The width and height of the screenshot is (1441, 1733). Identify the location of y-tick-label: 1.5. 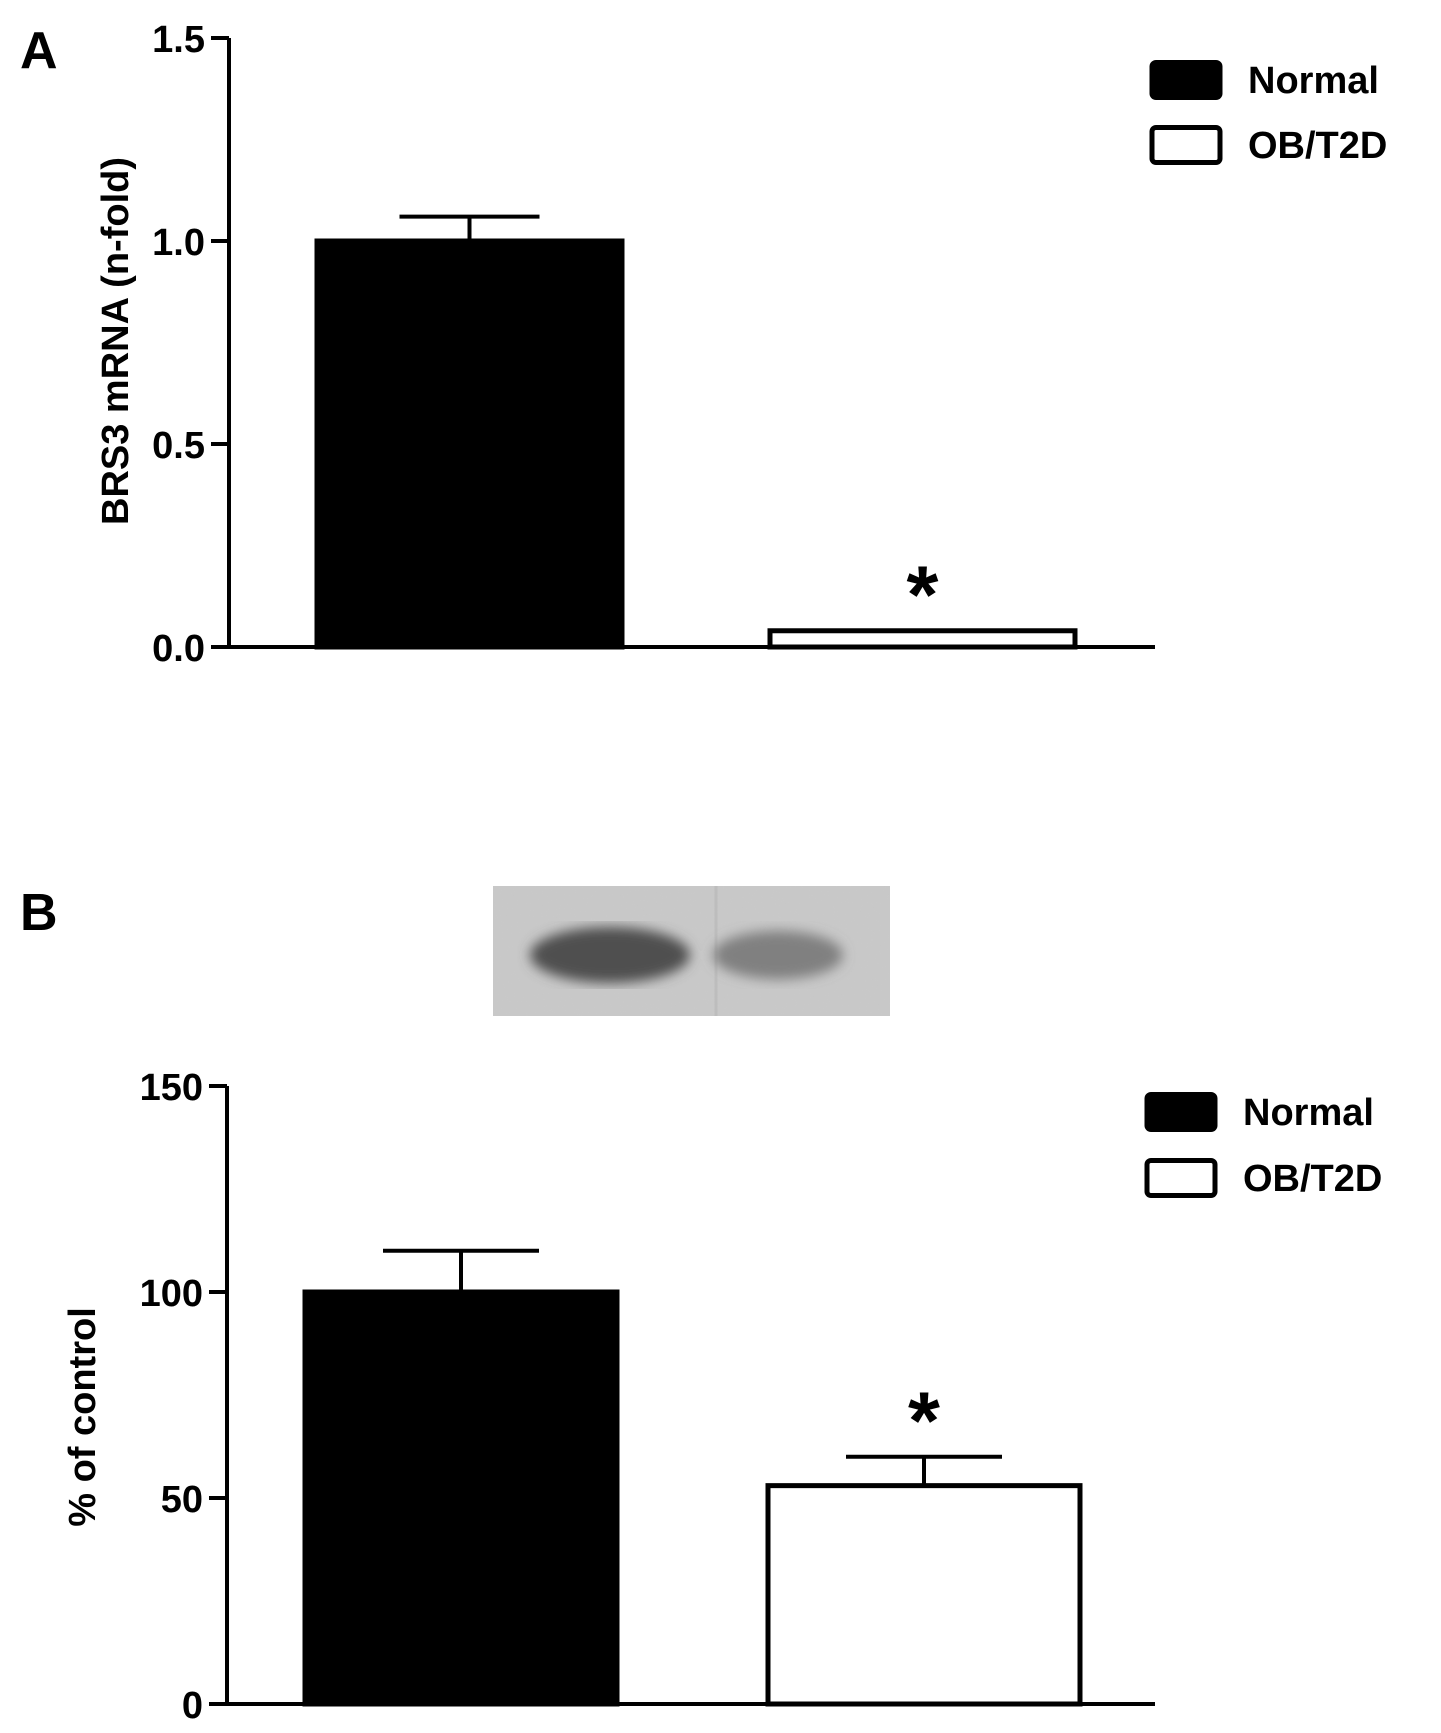
(178, 40).